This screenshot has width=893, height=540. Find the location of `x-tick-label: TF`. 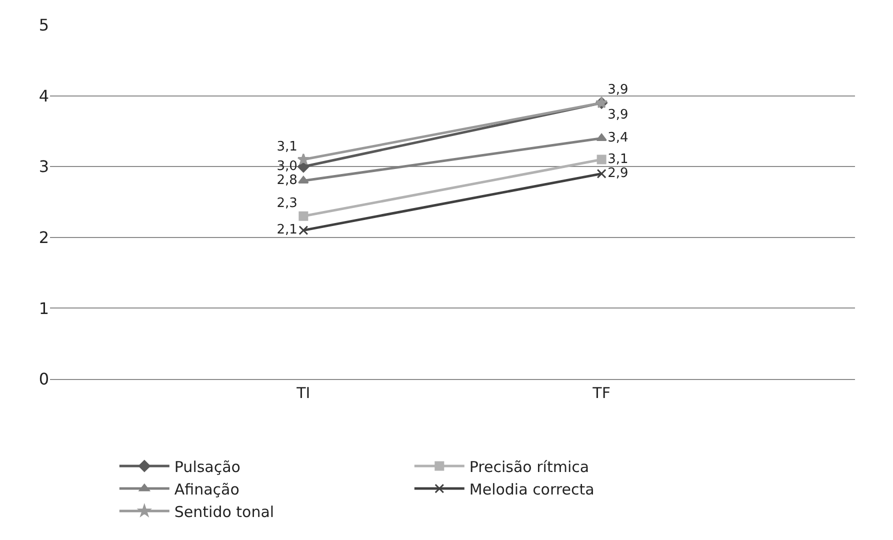

x-tick-label: TF is located at coordinates (601, 393).